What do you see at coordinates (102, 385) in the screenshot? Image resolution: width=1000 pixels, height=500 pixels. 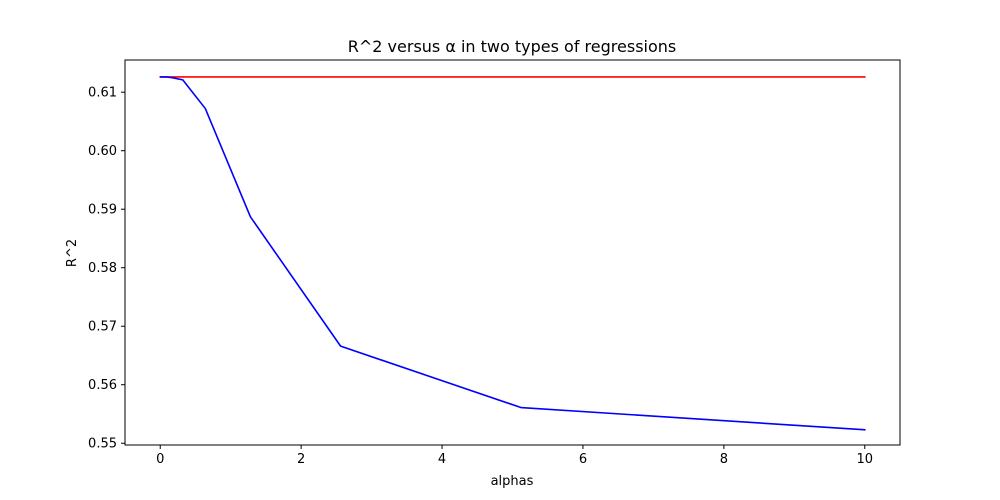 I see `y-tick-label: 0.56` at bounding box center [102, 385].